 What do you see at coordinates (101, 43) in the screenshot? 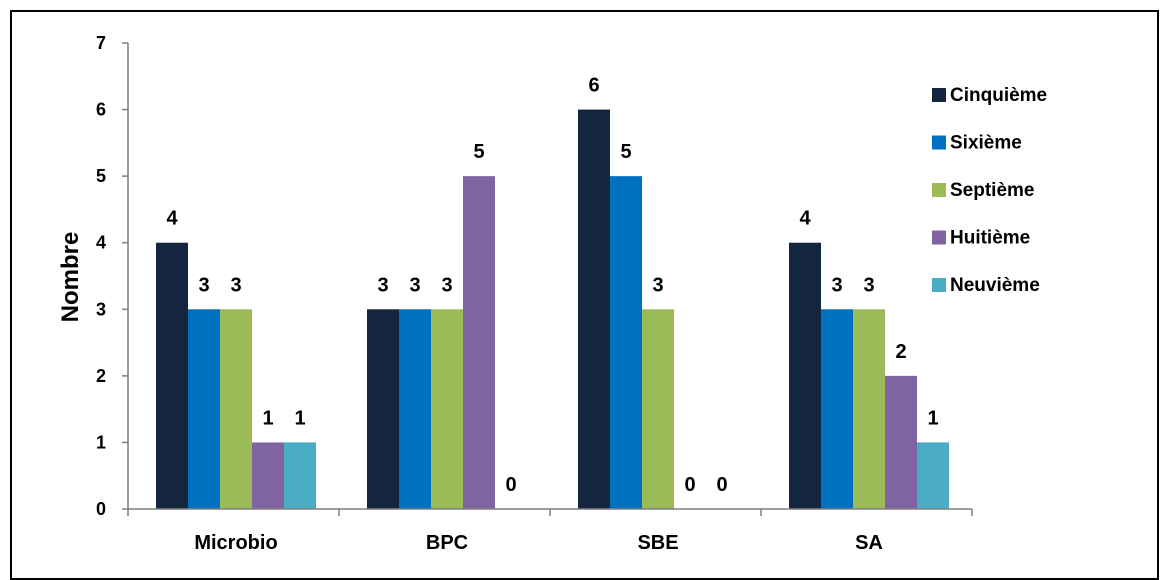
I see `y-tick-label: 7` at bounding box center [101, 43].